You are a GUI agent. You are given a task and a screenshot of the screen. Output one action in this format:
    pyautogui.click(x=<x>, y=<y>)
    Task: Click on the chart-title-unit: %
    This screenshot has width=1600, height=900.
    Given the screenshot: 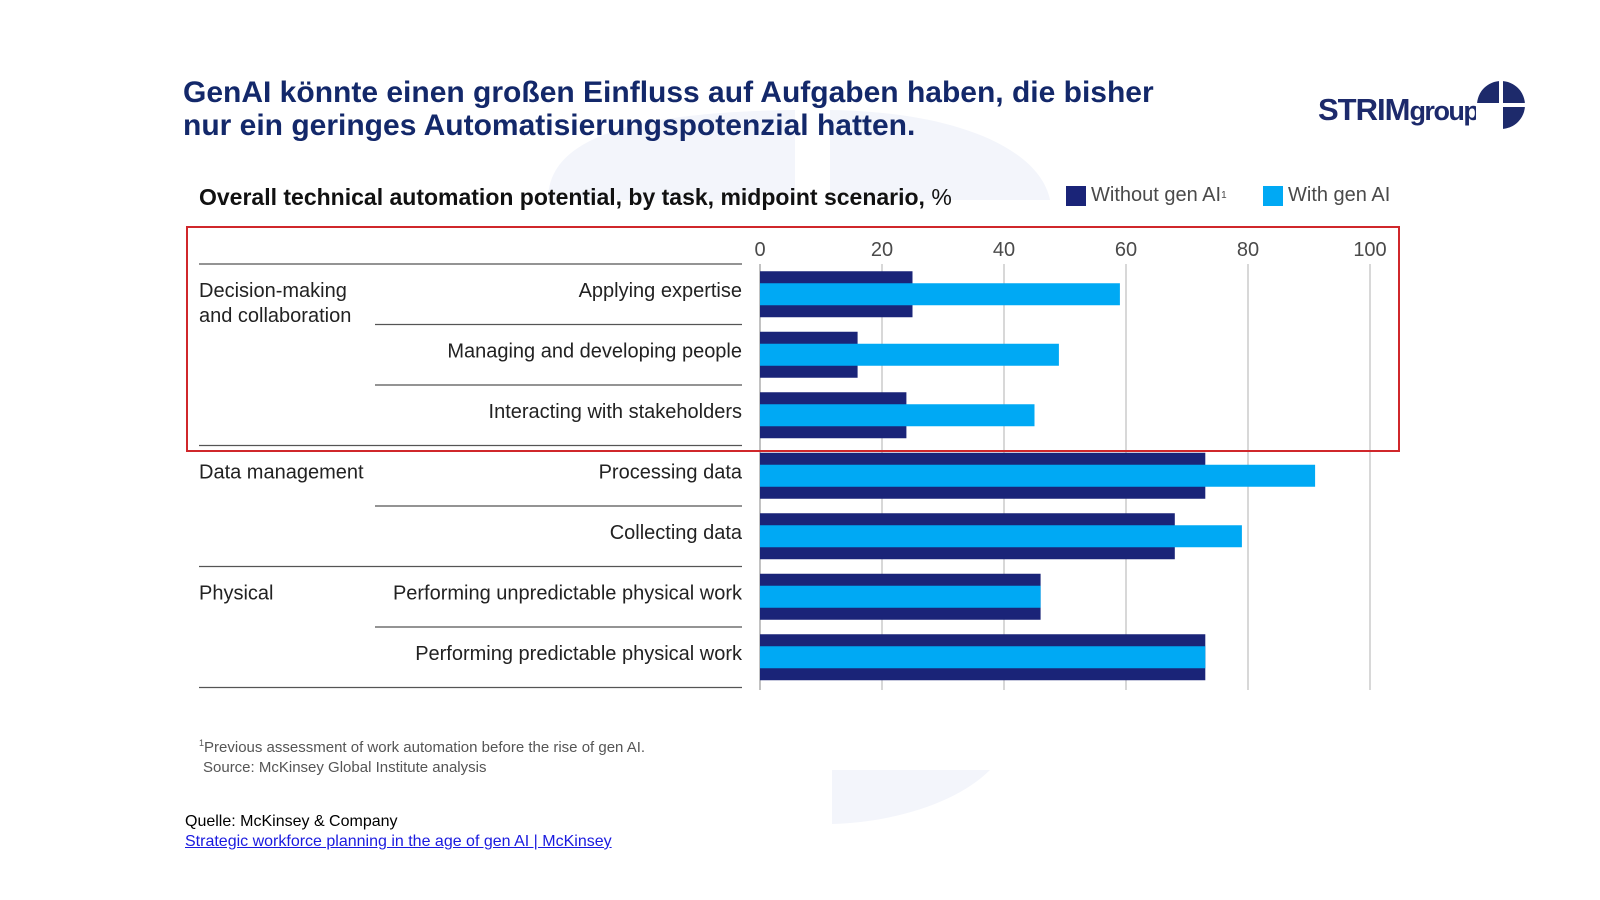 What is the action you would take?
    pyautogui.click(x=941, y=197)
    